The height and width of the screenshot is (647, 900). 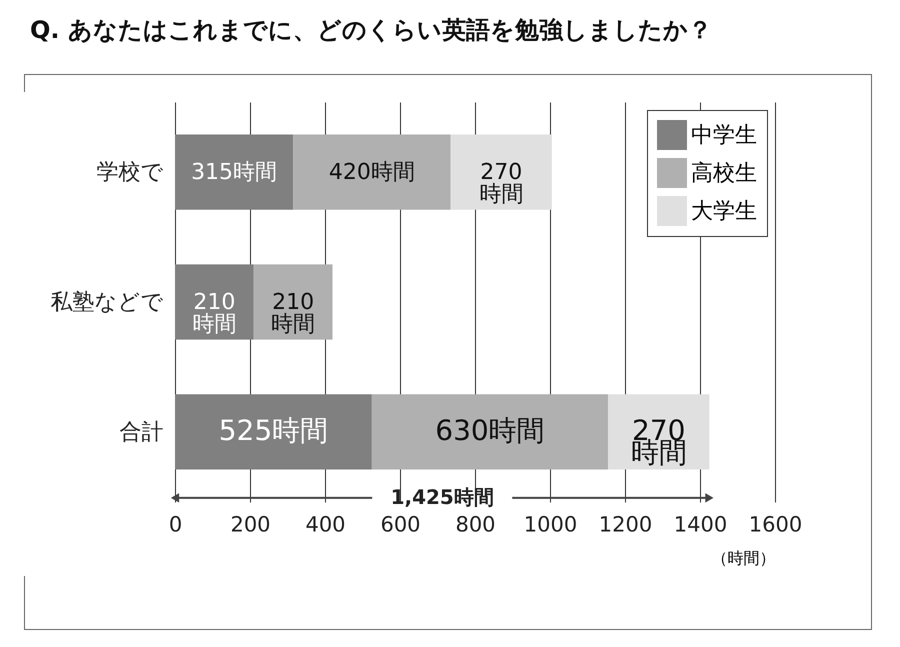 I want to click on data-label: 420時間, so click(x=371, y=173).